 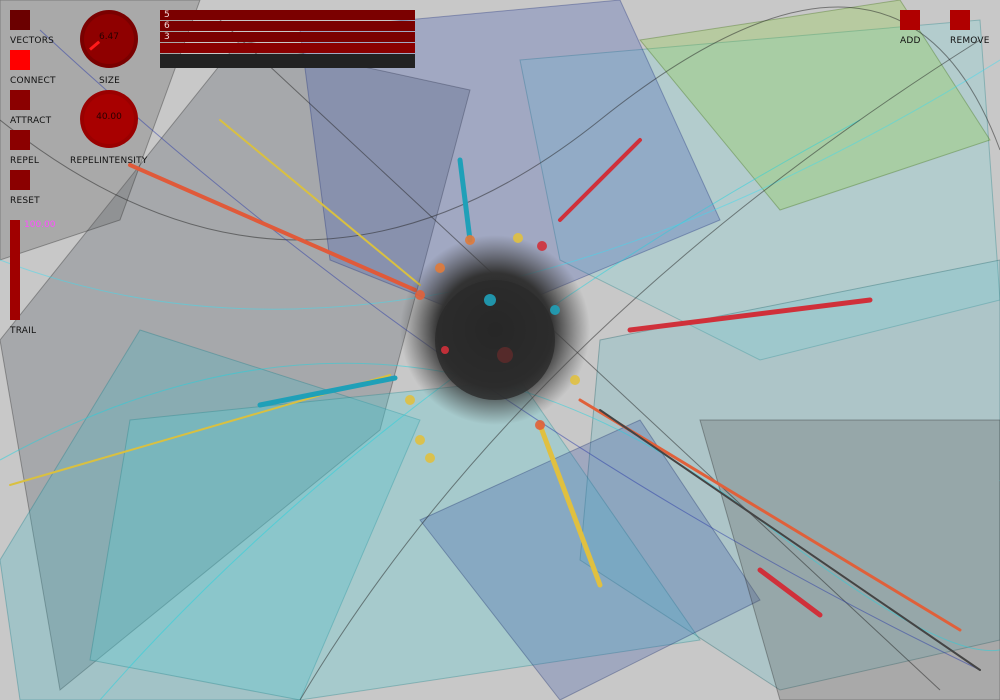 What do you see at coordinates (287, 15) in the screenshot?
I see `radio-item: 5` at bounding box center [287, 15].